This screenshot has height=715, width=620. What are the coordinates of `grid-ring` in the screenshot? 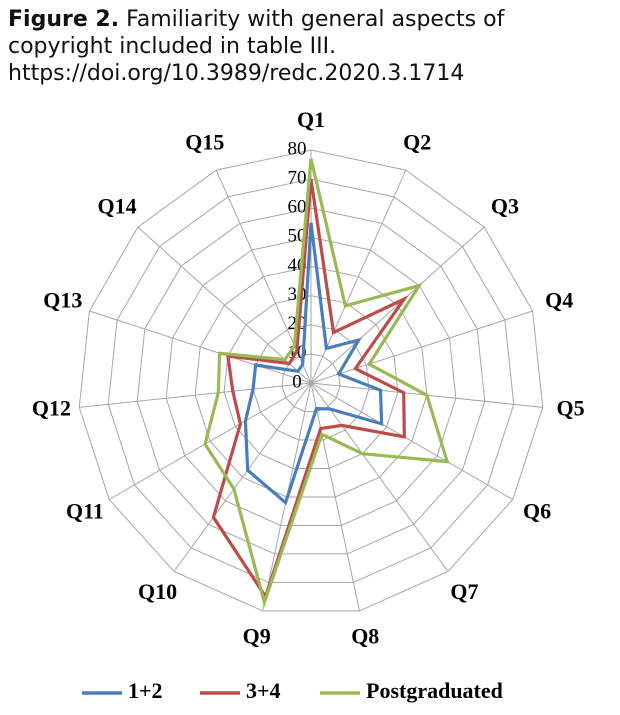 It's located at (311, 381).